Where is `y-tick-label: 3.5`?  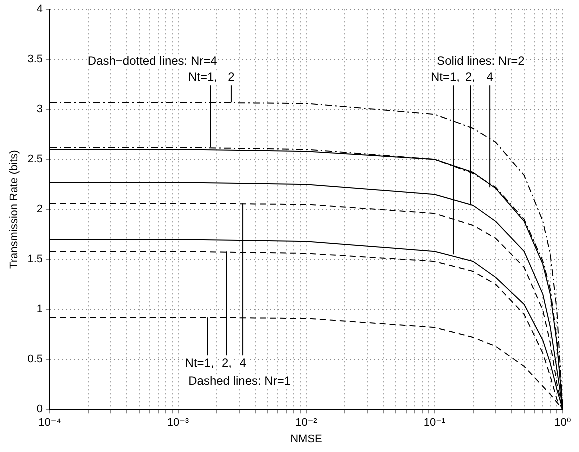
y-tick-label: 3.5 is located at coordinates (35, 60).